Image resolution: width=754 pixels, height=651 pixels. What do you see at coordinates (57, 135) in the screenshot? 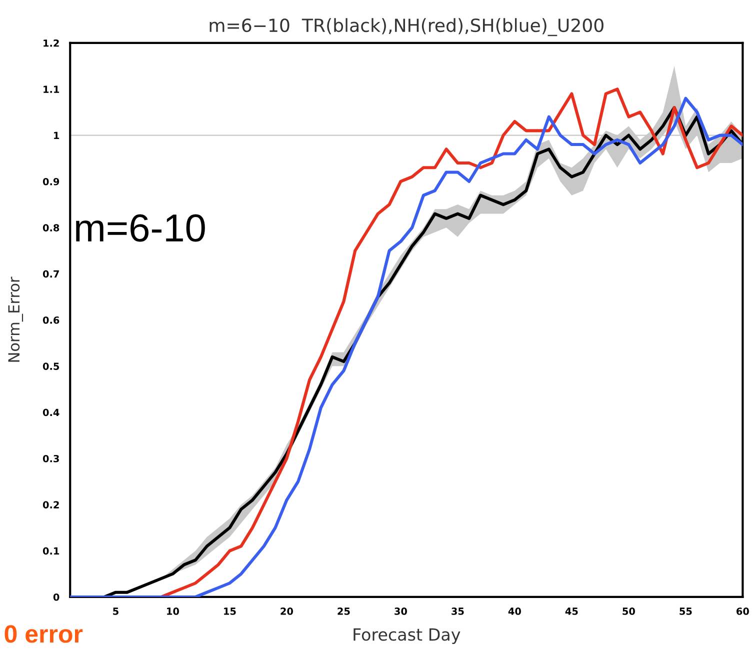
I see `y-tick-label: 1` at bounding box center [57, 135].